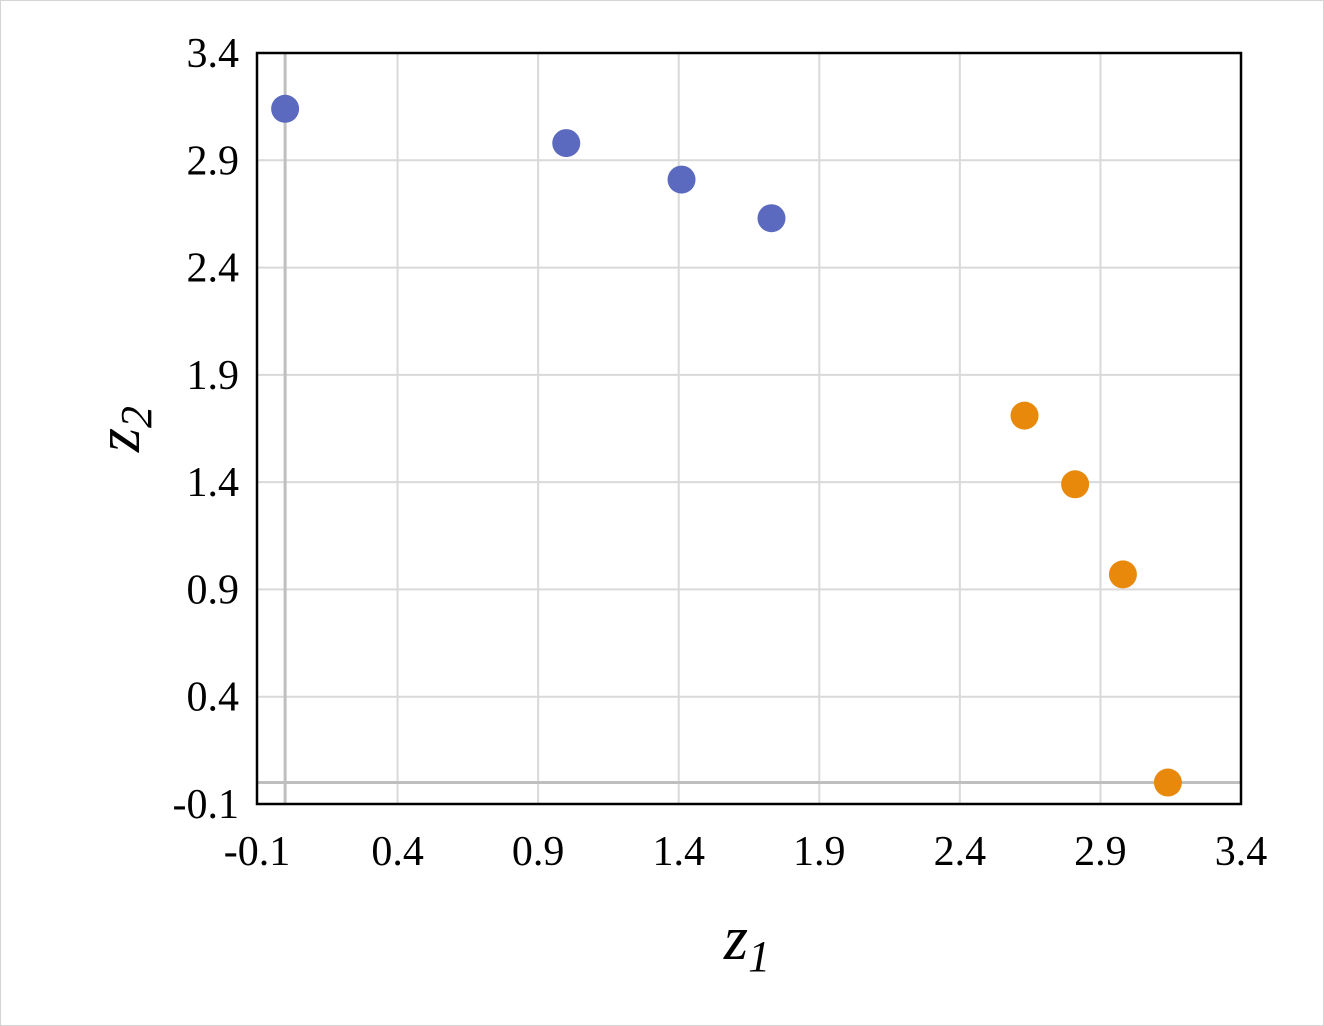 This screenshot has width=1324, height=1026. What do you see at coordinates (1100, 852) in the screenshot?
I see `x-tick-label: 2.9` at bounding box center [1100, 852].